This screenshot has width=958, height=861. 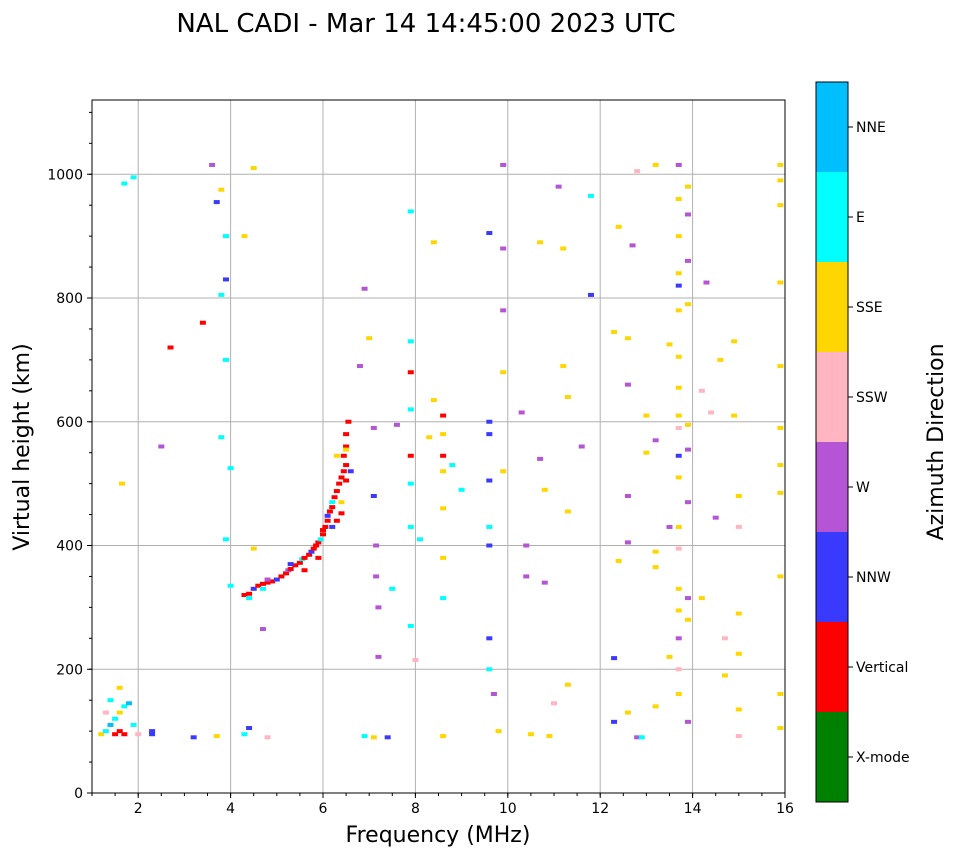 What do you see at coordinates (863, 488) in the screenshot?
I see `colorbar-tick-label: W` at bounding box center [863, 488].